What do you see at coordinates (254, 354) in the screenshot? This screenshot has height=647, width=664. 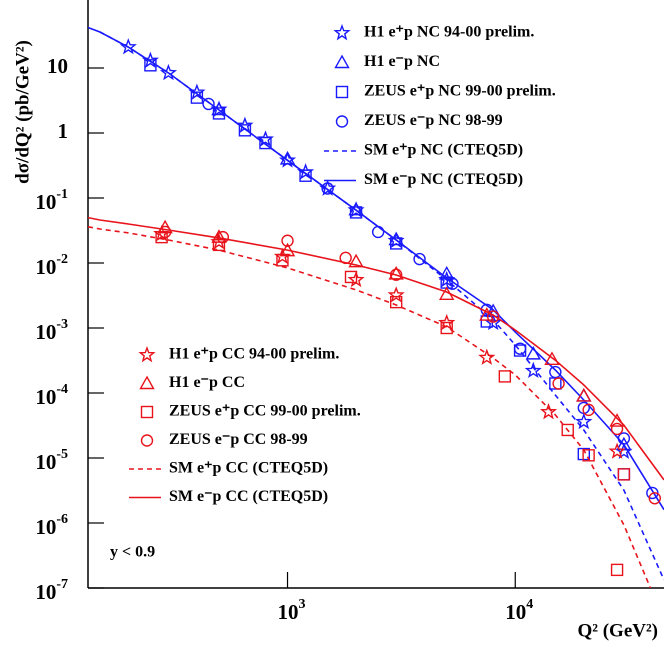 I see `legend-label: H1 e⁺p CC 94-00 prelim.` at bounding box center [254, 354].